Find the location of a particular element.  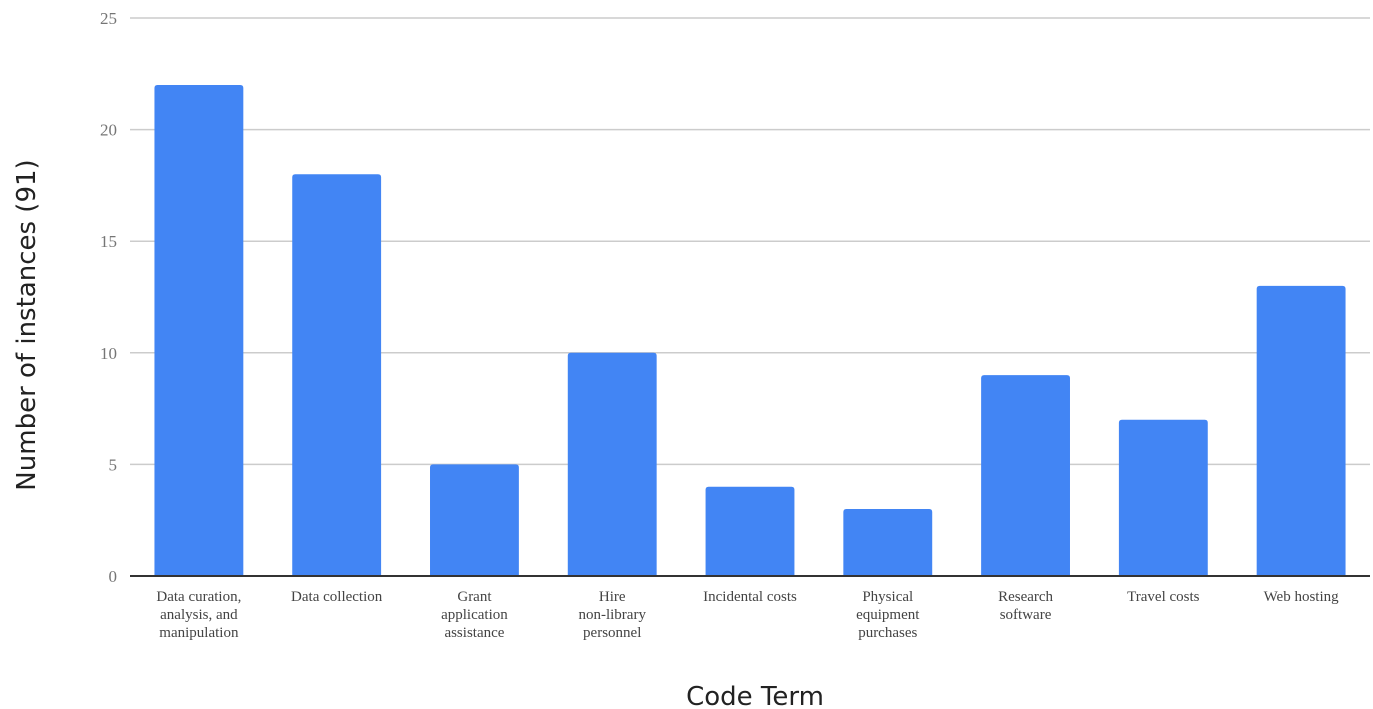

x-category-label-line: application is located at coordinates (474, 615).